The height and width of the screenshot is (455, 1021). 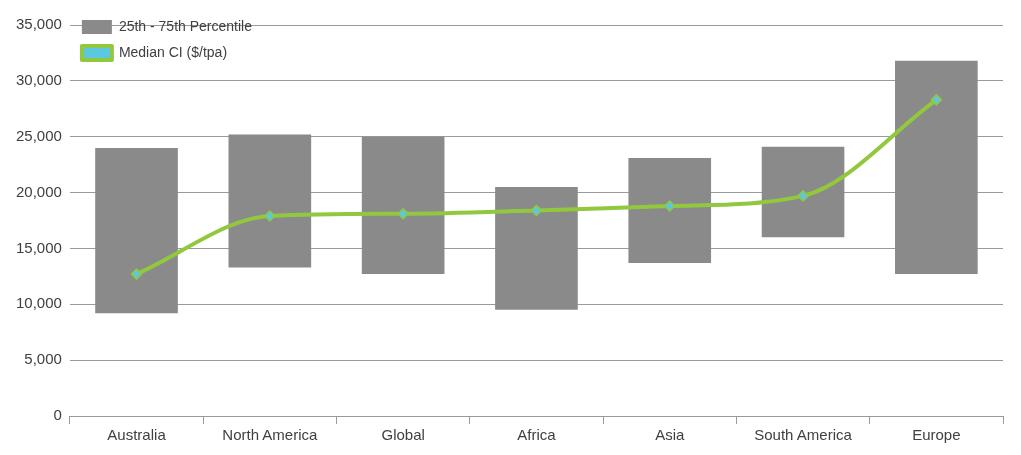 I want to click on x-tick-label: North America, so click(x=270, y=435).